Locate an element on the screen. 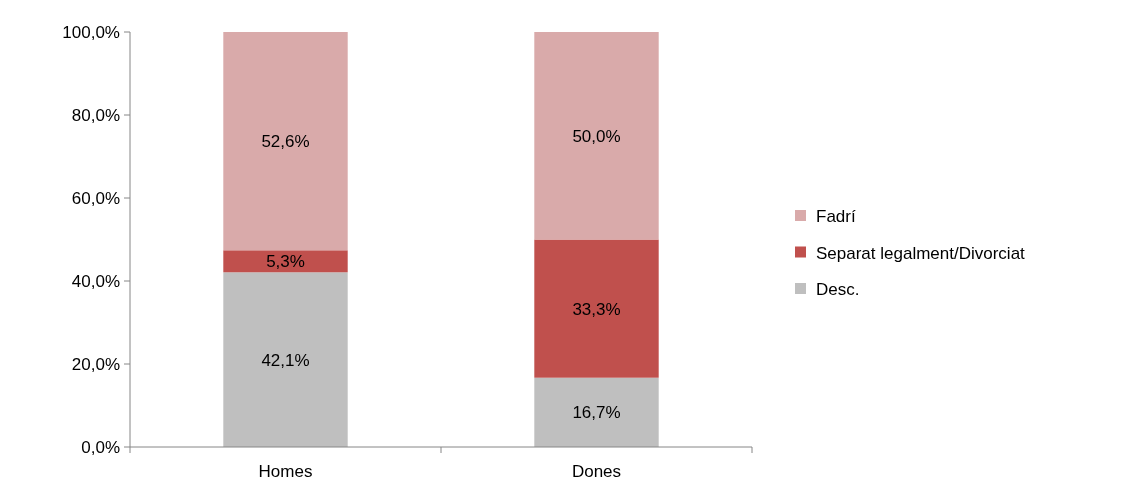 Image resolution: width=1131 pixels, height=491 pixels. legend-label: Separat legalment/Divorciat is located at coordinates (921, 253).